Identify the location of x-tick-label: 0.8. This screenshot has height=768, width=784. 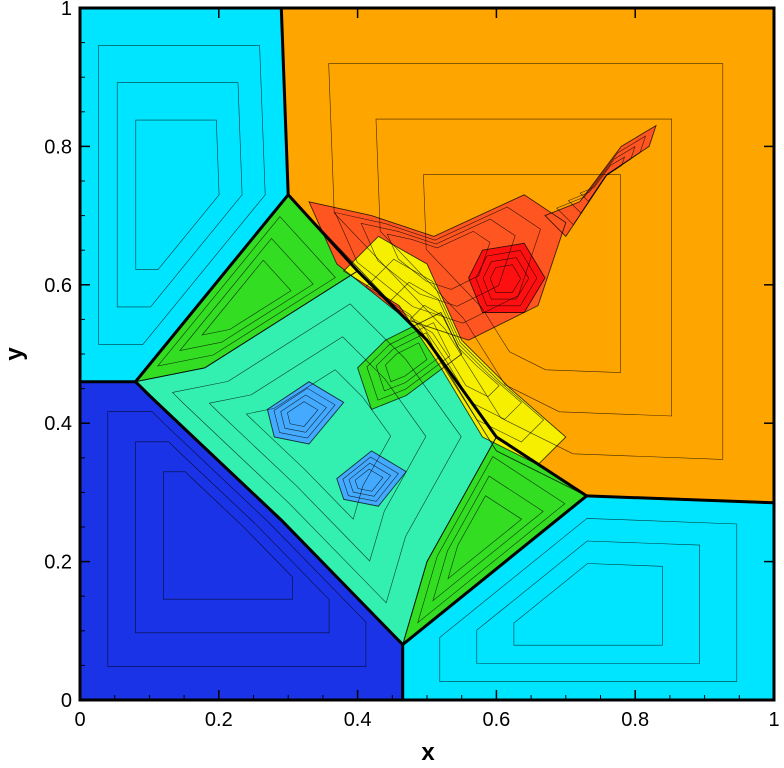
(635, 720).